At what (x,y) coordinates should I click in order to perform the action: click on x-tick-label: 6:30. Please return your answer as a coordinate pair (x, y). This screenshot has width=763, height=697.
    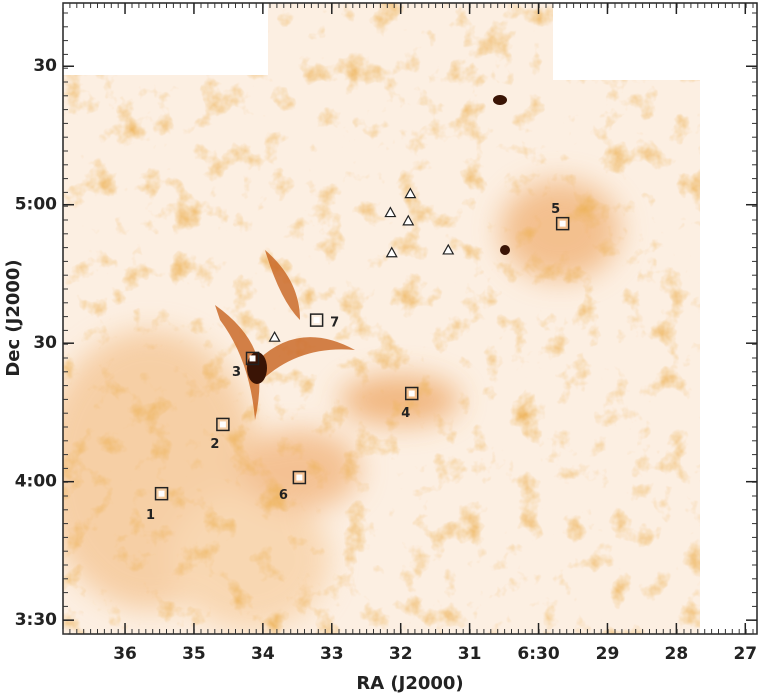
    Looking at the image, I should click on (538, 654).